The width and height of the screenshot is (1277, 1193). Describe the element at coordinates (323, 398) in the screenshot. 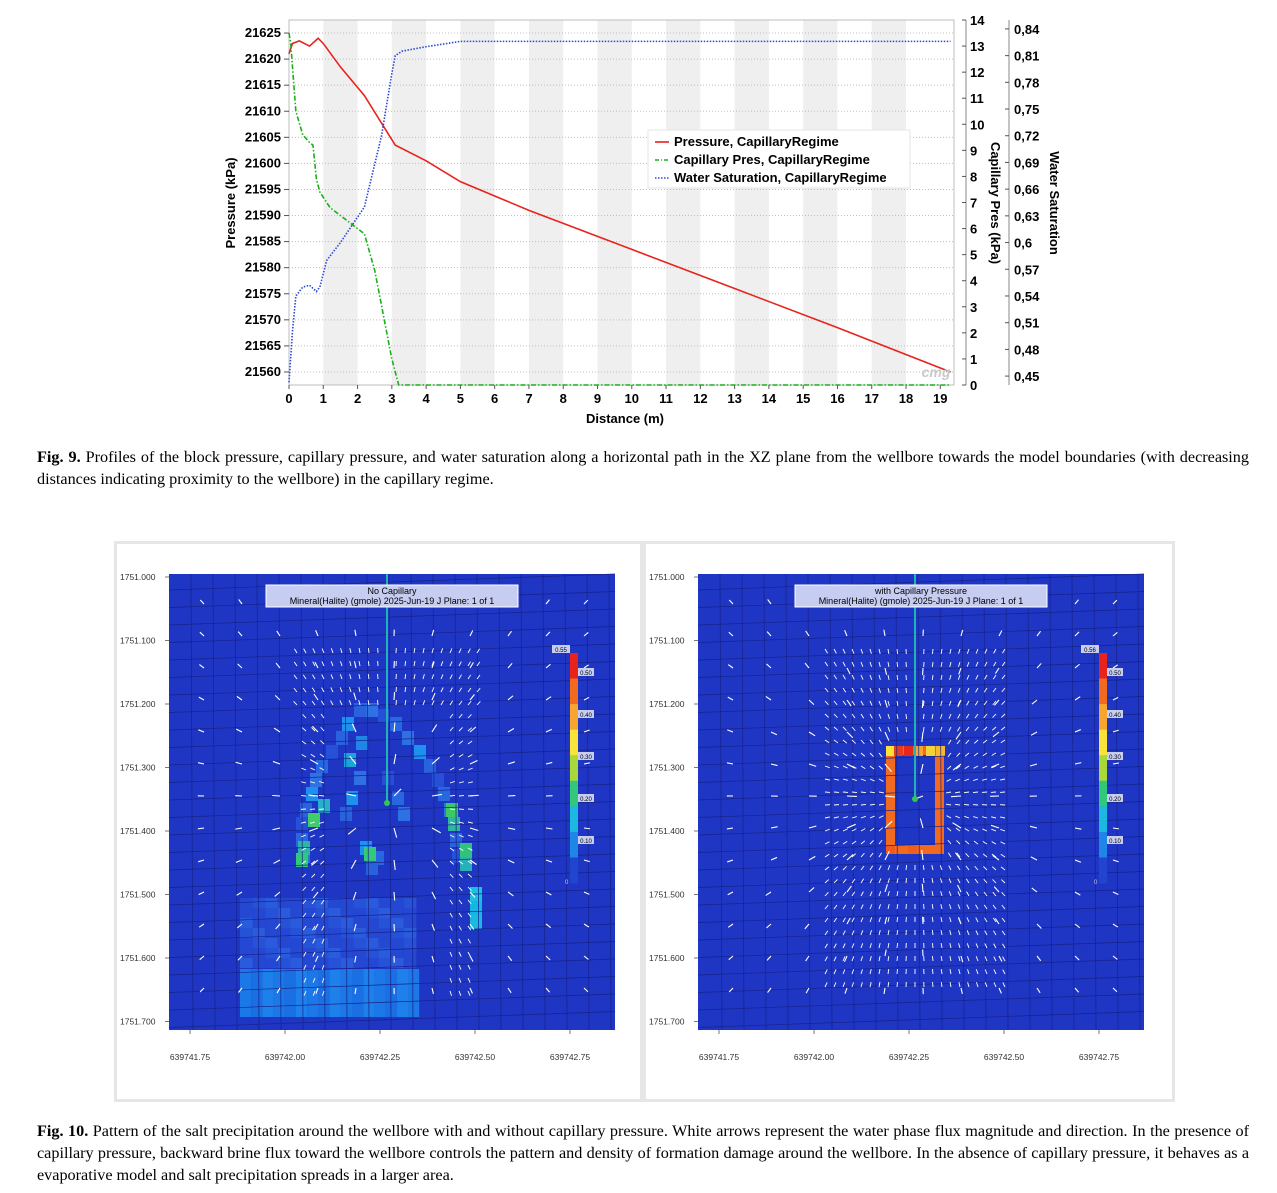

I see `distance-tick-label: 1` at that location.